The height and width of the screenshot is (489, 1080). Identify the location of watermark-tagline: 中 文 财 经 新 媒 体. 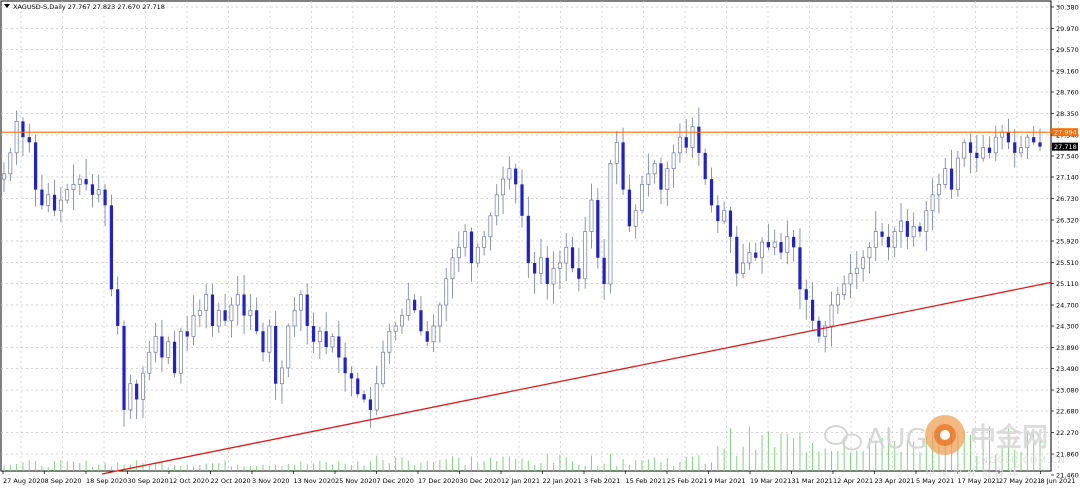
(972, 473).